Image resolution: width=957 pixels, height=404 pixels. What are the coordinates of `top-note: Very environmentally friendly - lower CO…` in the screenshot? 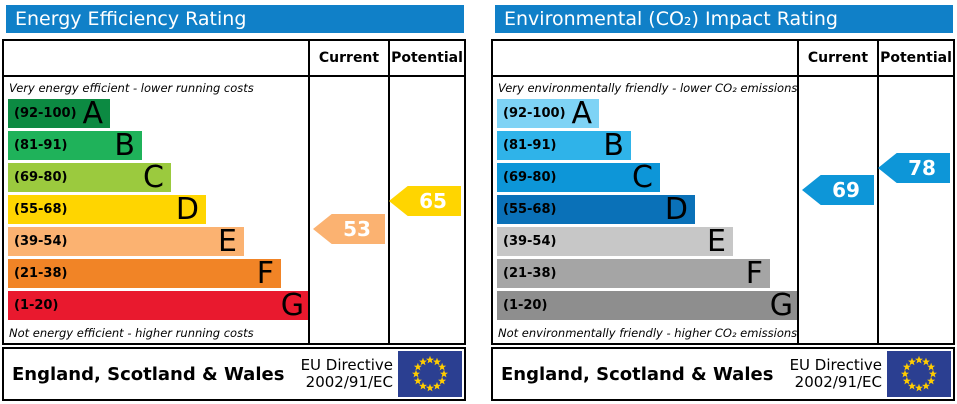 It's located at (647, 88).